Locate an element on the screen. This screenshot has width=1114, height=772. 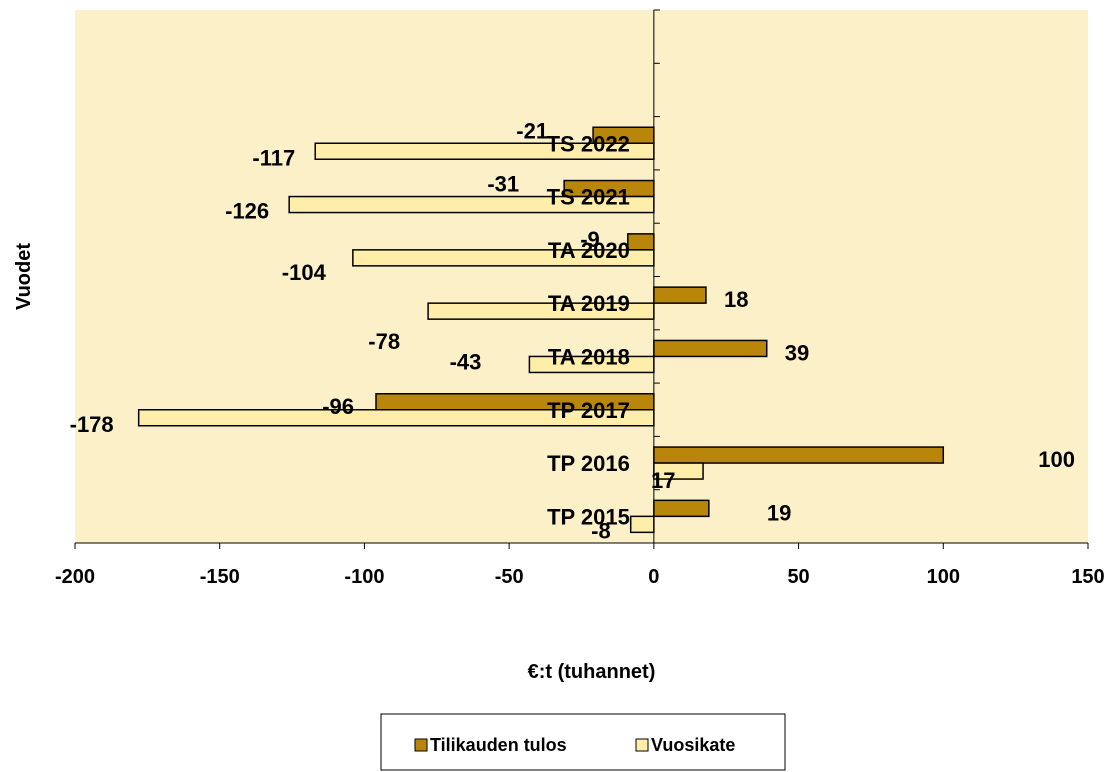
data-label-tilikauden-tulos: -21 is located at coordinates (532, 130).